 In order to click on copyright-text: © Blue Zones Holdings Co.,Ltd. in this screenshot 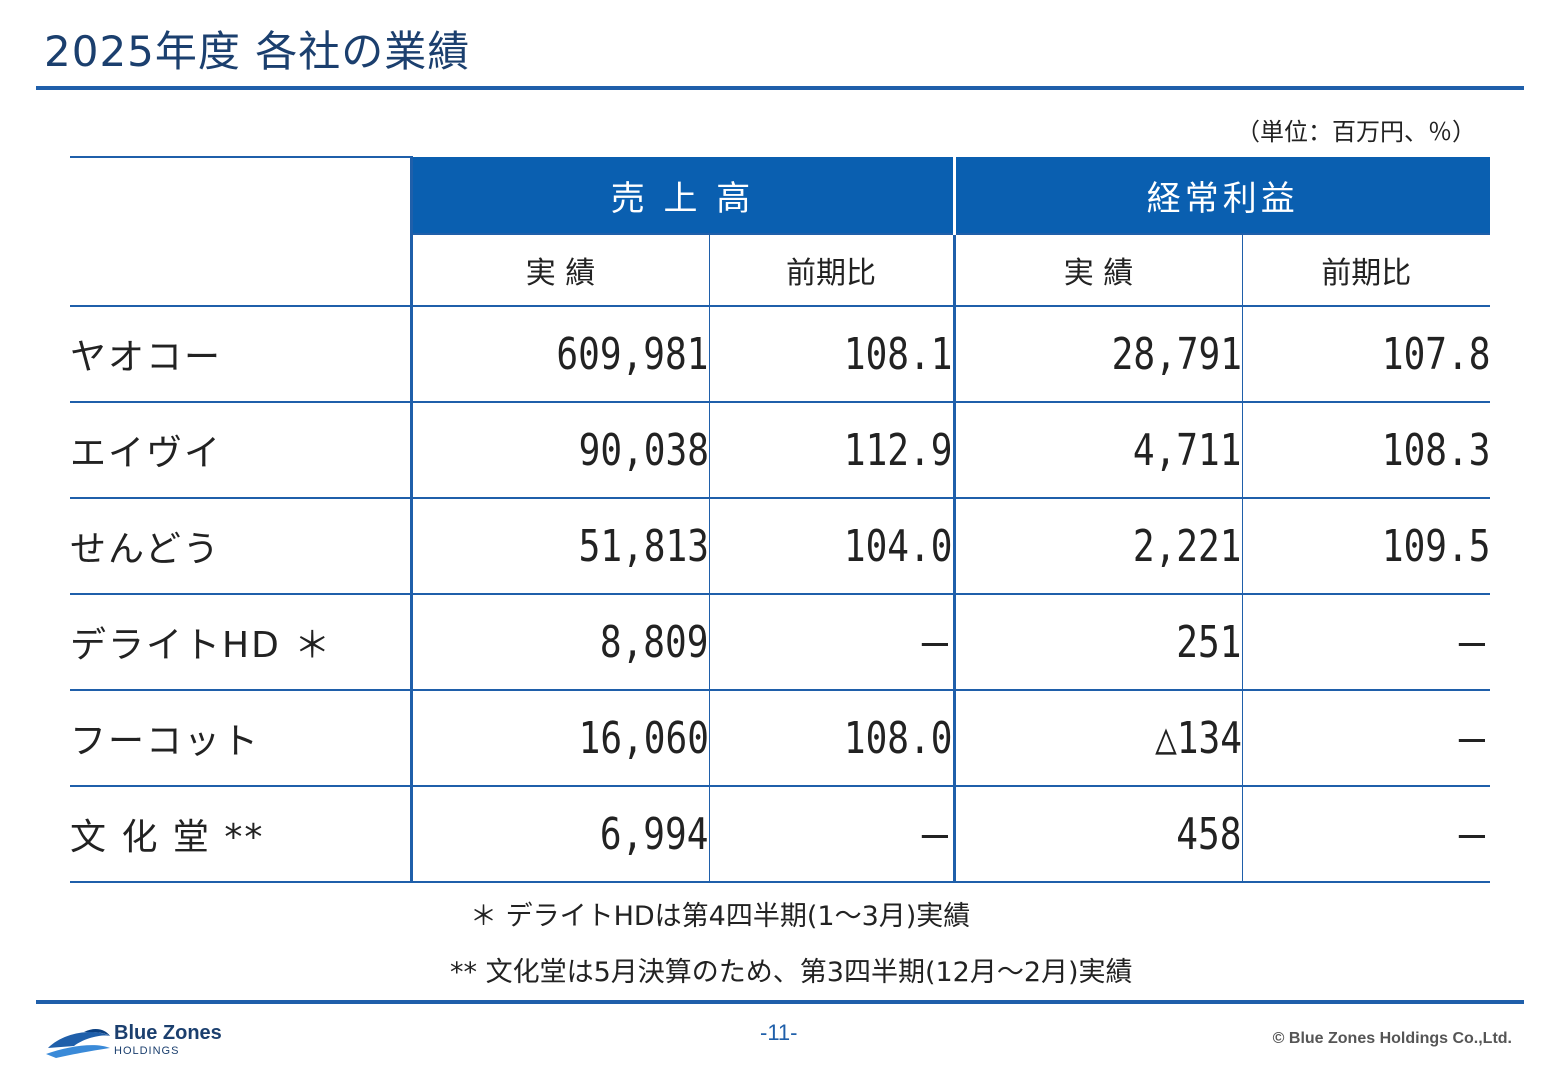, I will do `click(1392, 1038)`.